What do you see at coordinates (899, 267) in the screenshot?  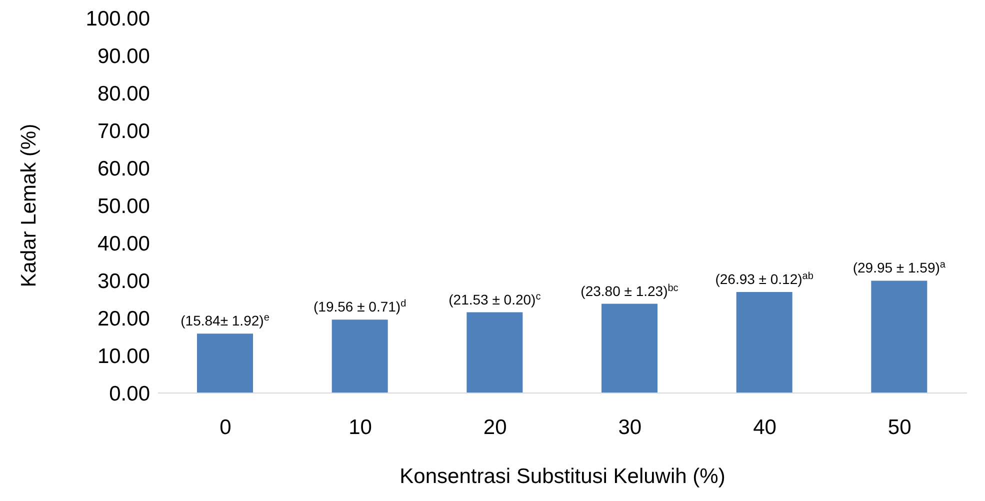 I see `data-label: (29.95 ± 1.59)$^{a}$` at bounding box center [899, 267].